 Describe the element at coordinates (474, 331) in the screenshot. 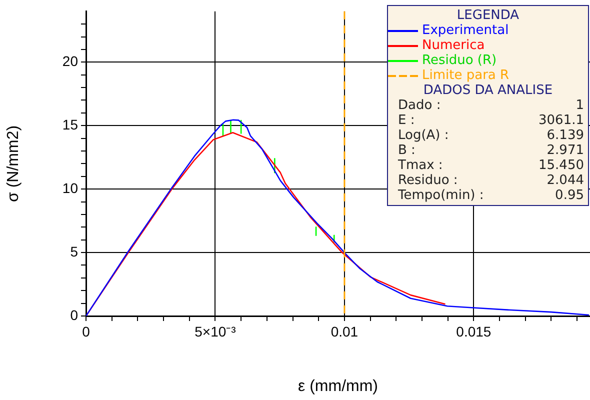

I see `x-tick-label: 0.015` at that location.